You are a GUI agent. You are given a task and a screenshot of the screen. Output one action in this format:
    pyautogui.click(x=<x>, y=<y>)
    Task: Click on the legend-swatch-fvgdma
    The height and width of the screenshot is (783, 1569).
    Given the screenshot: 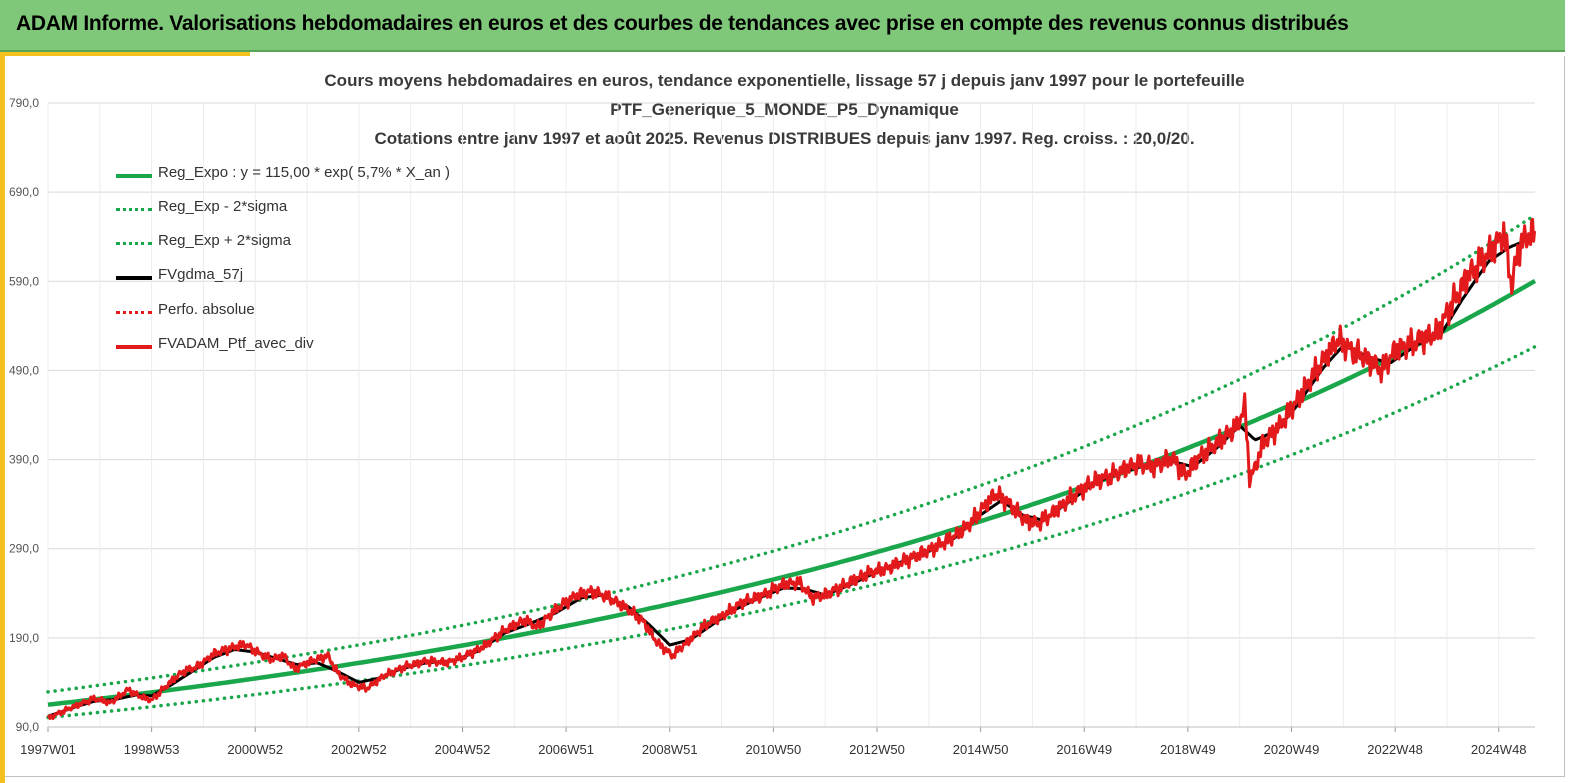 What is the action you would take?
    pyautogui.click(x=134, y=278)
    